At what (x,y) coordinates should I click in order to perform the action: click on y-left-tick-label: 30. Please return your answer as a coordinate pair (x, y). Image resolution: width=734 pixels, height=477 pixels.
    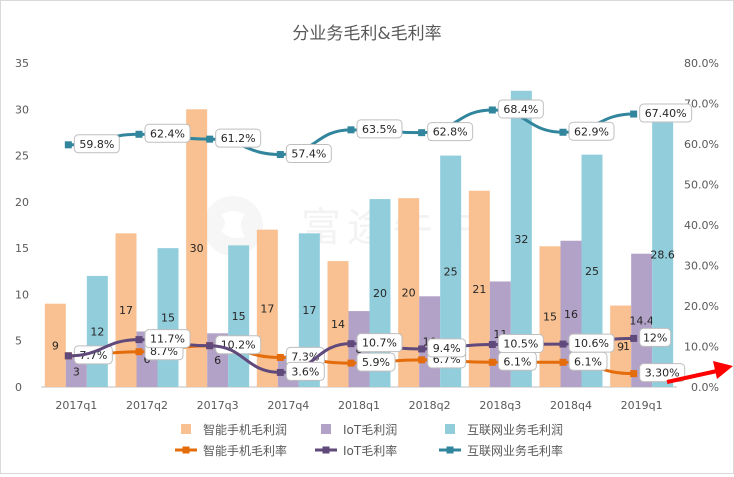
    Looking at the image, I should click on (22, 109).